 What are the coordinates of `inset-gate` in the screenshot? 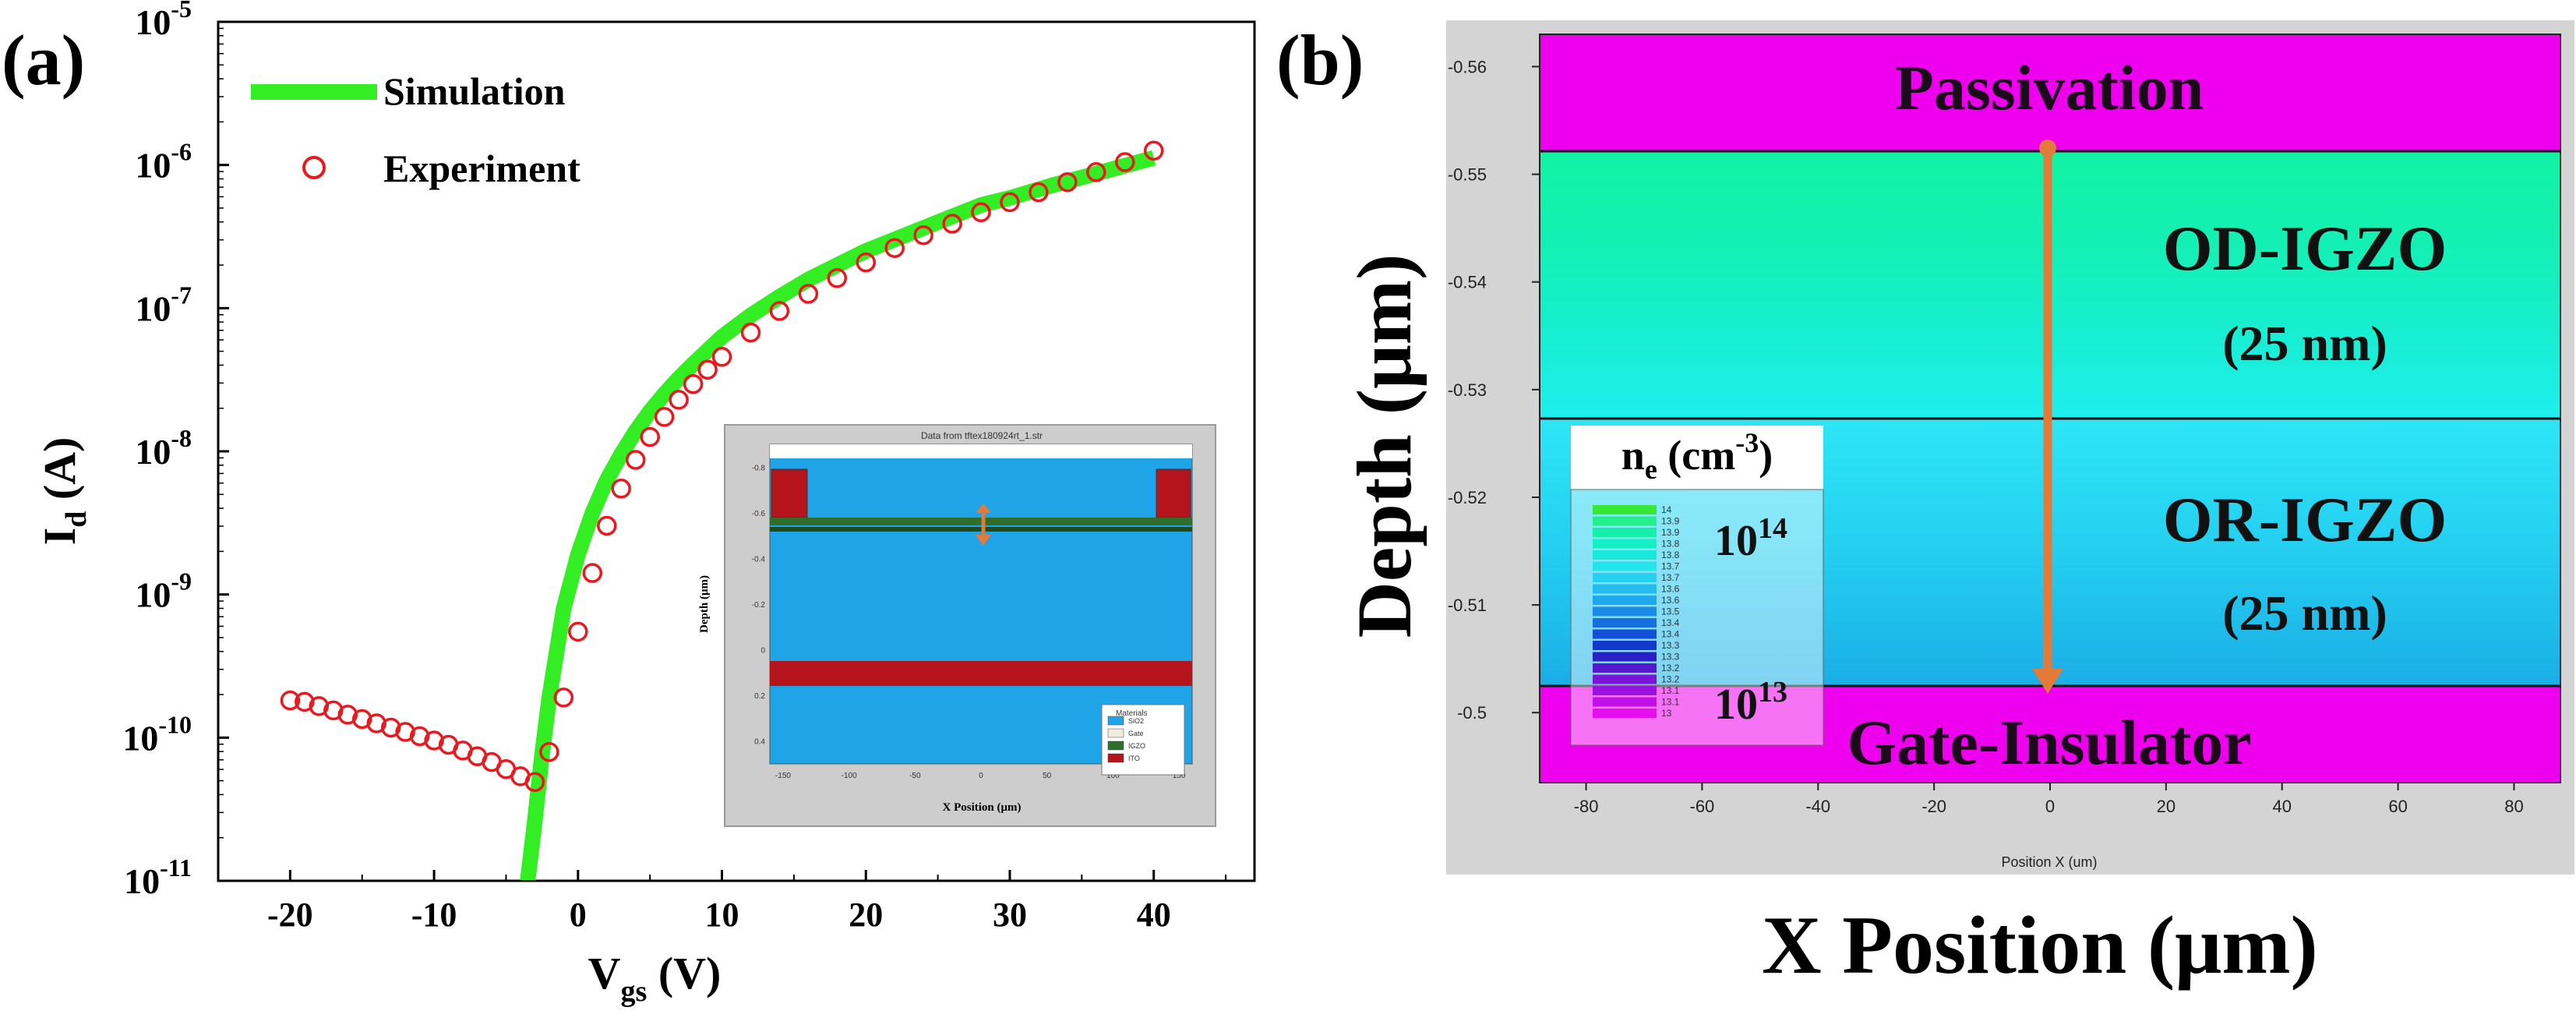 It's located at (981, 674).